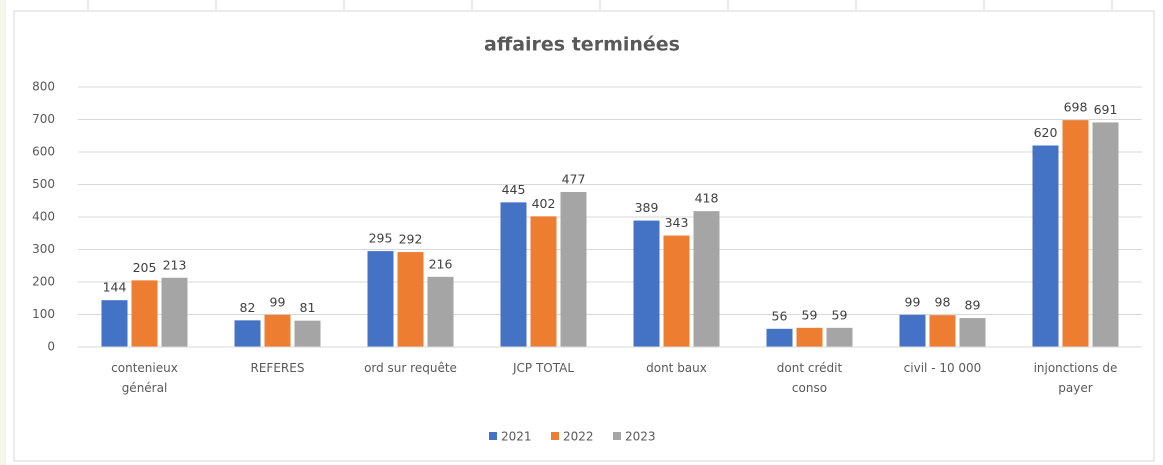  What do you see at coordinates (1076, 107) in the screenshot?
I see `value-label: 698` at bounding box center [1076, 107].